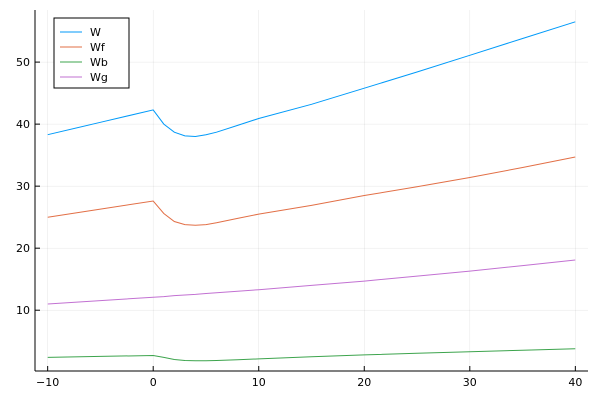 The image size is (600, 400). Describe the element at coordinates (47, 382) in the screenshot. I see `x-tick-label: −10` at that location.